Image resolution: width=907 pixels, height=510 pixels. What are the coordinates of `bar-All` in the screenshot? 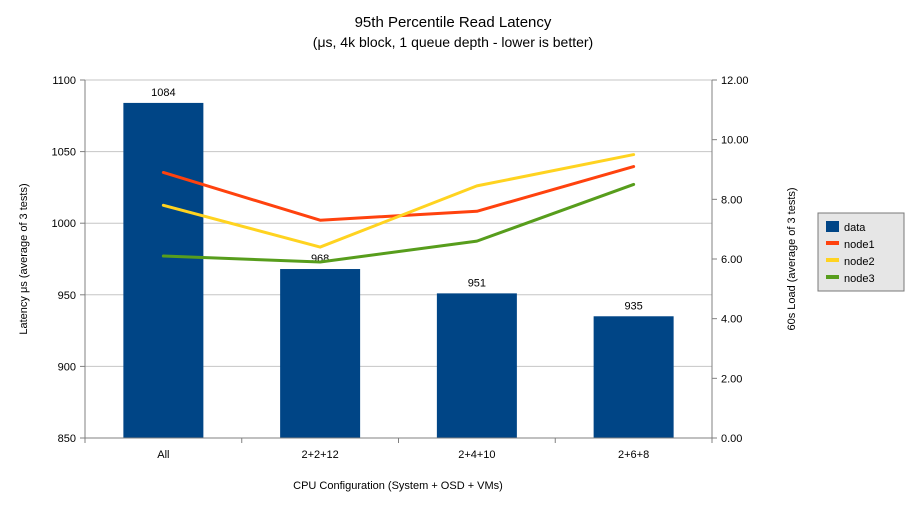 It's located at (163, 270).